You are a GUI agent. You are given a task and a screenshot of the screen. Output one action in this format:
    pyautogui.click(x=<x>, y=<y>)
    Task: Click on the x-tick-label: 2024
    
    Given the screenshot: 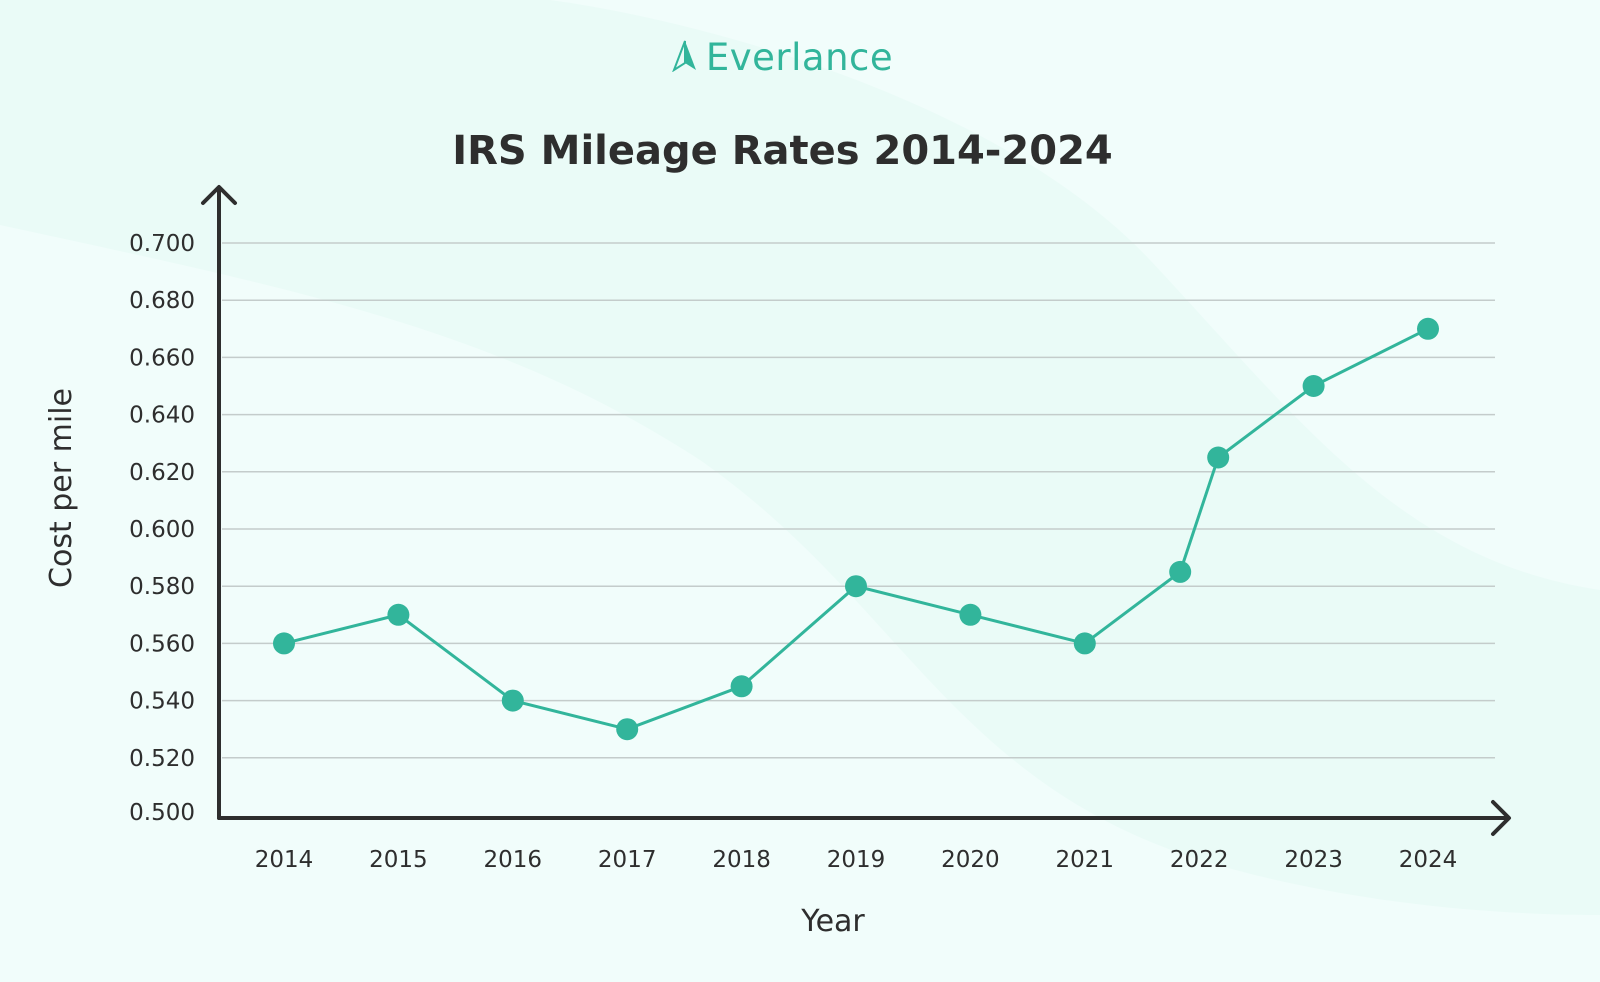 What is the action you would take?
    pyautogui.click(x=1428, y=860)
    